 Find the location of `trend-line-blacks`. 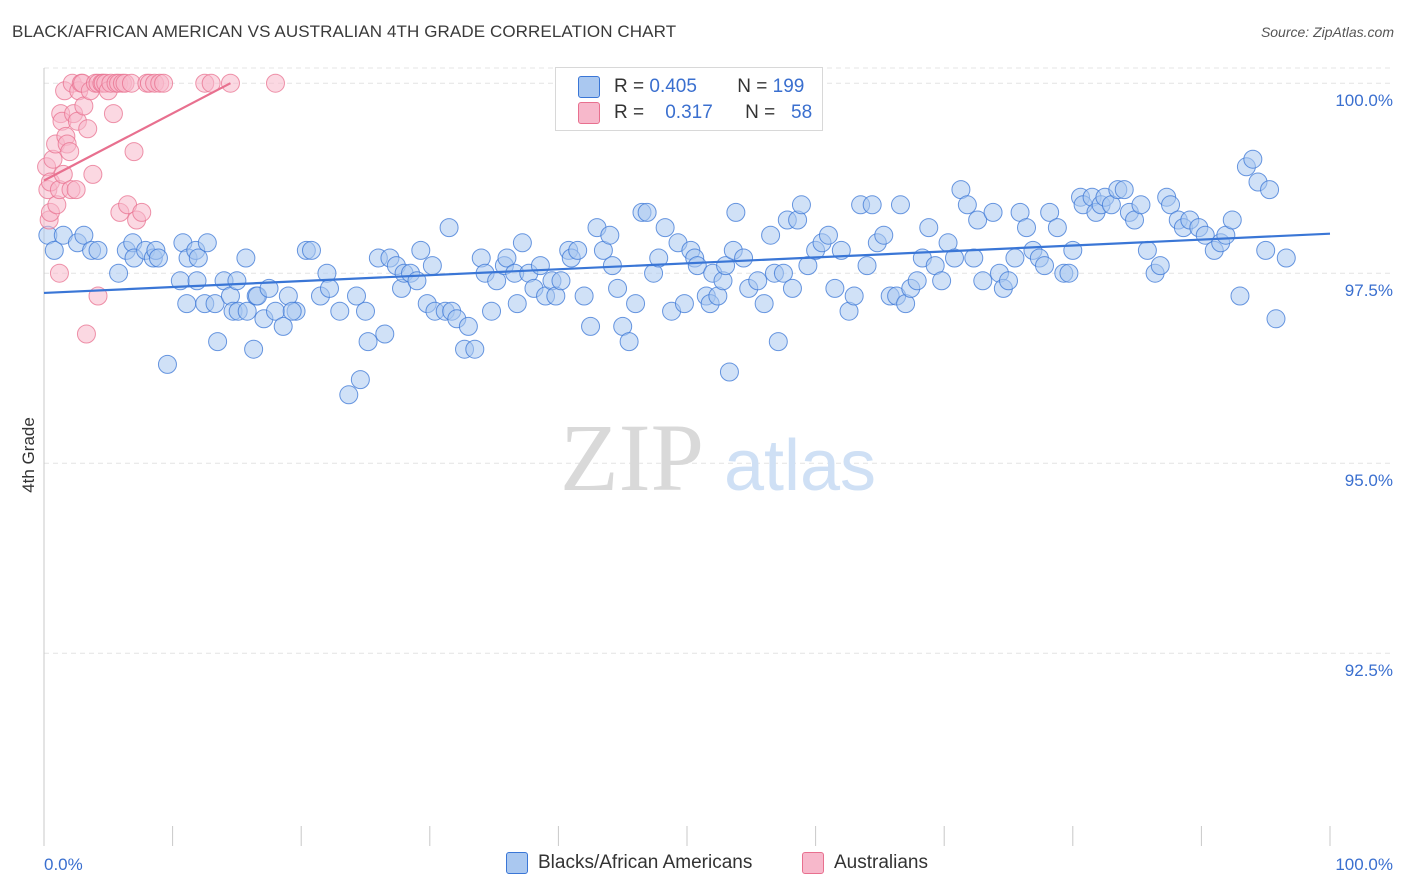

trend-line-blacks is located at coordinates (687, 263).